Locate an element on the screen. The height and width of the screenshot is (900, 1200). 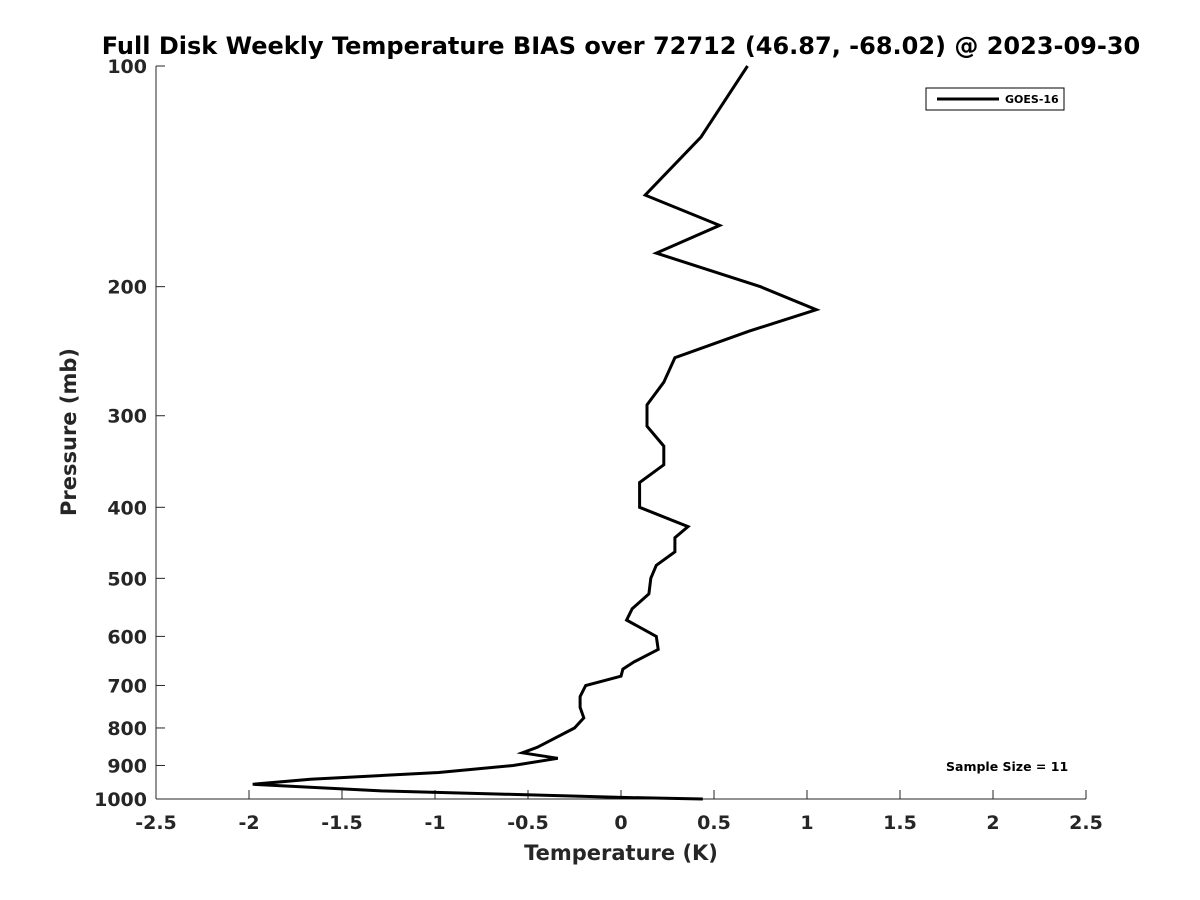
x-tick-label: -2 is located at coordinates (248, 823).